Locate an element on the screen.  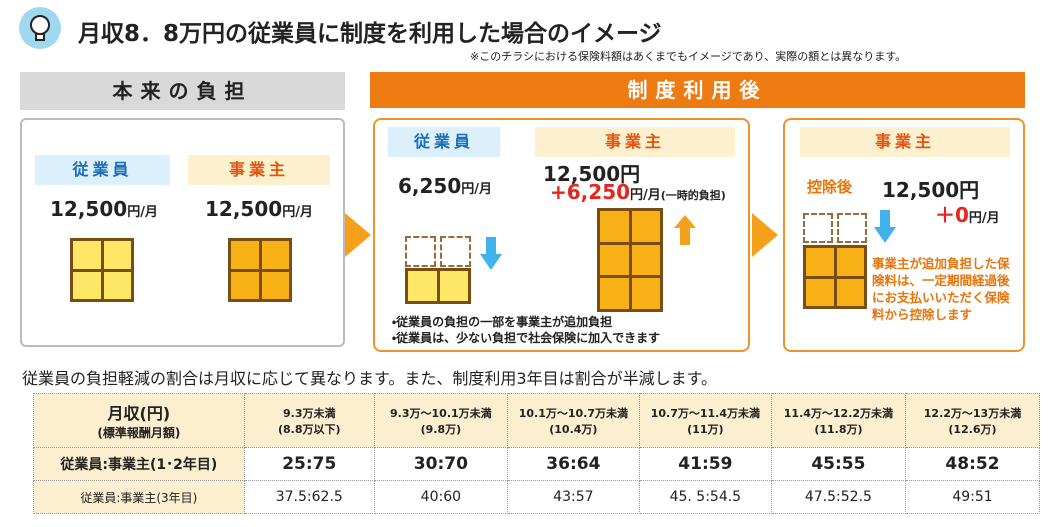
header-cell: 10.1万～10.7万未満 (10.4万) is located at coordinates (573, 420).